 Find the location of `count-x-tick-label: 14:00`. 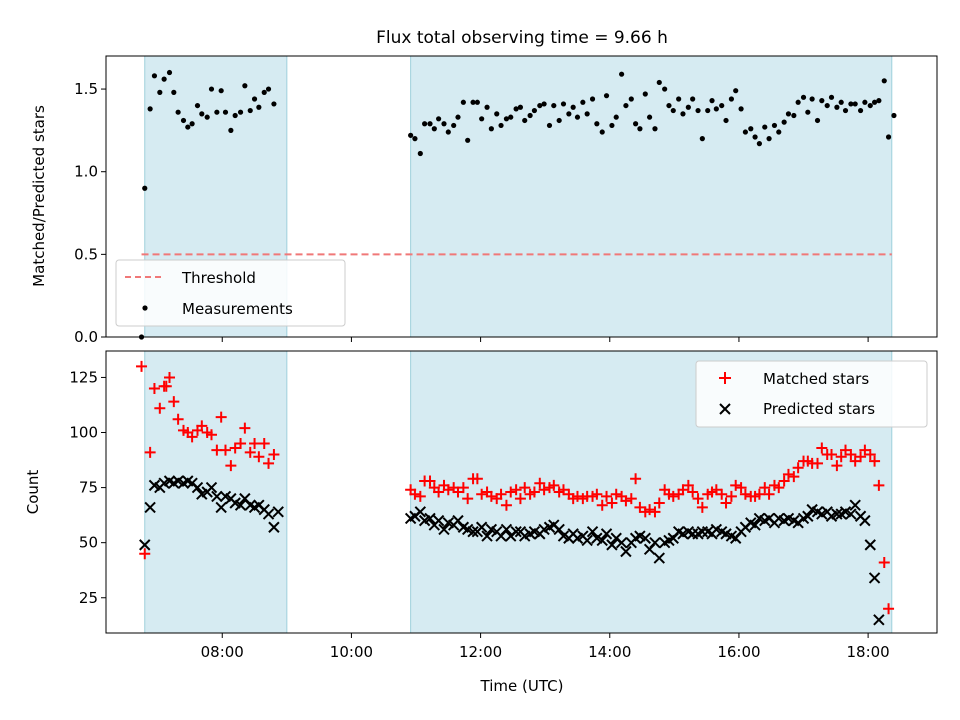

count-x-tick-label: 14:00 is located at coordinates (609, 652).